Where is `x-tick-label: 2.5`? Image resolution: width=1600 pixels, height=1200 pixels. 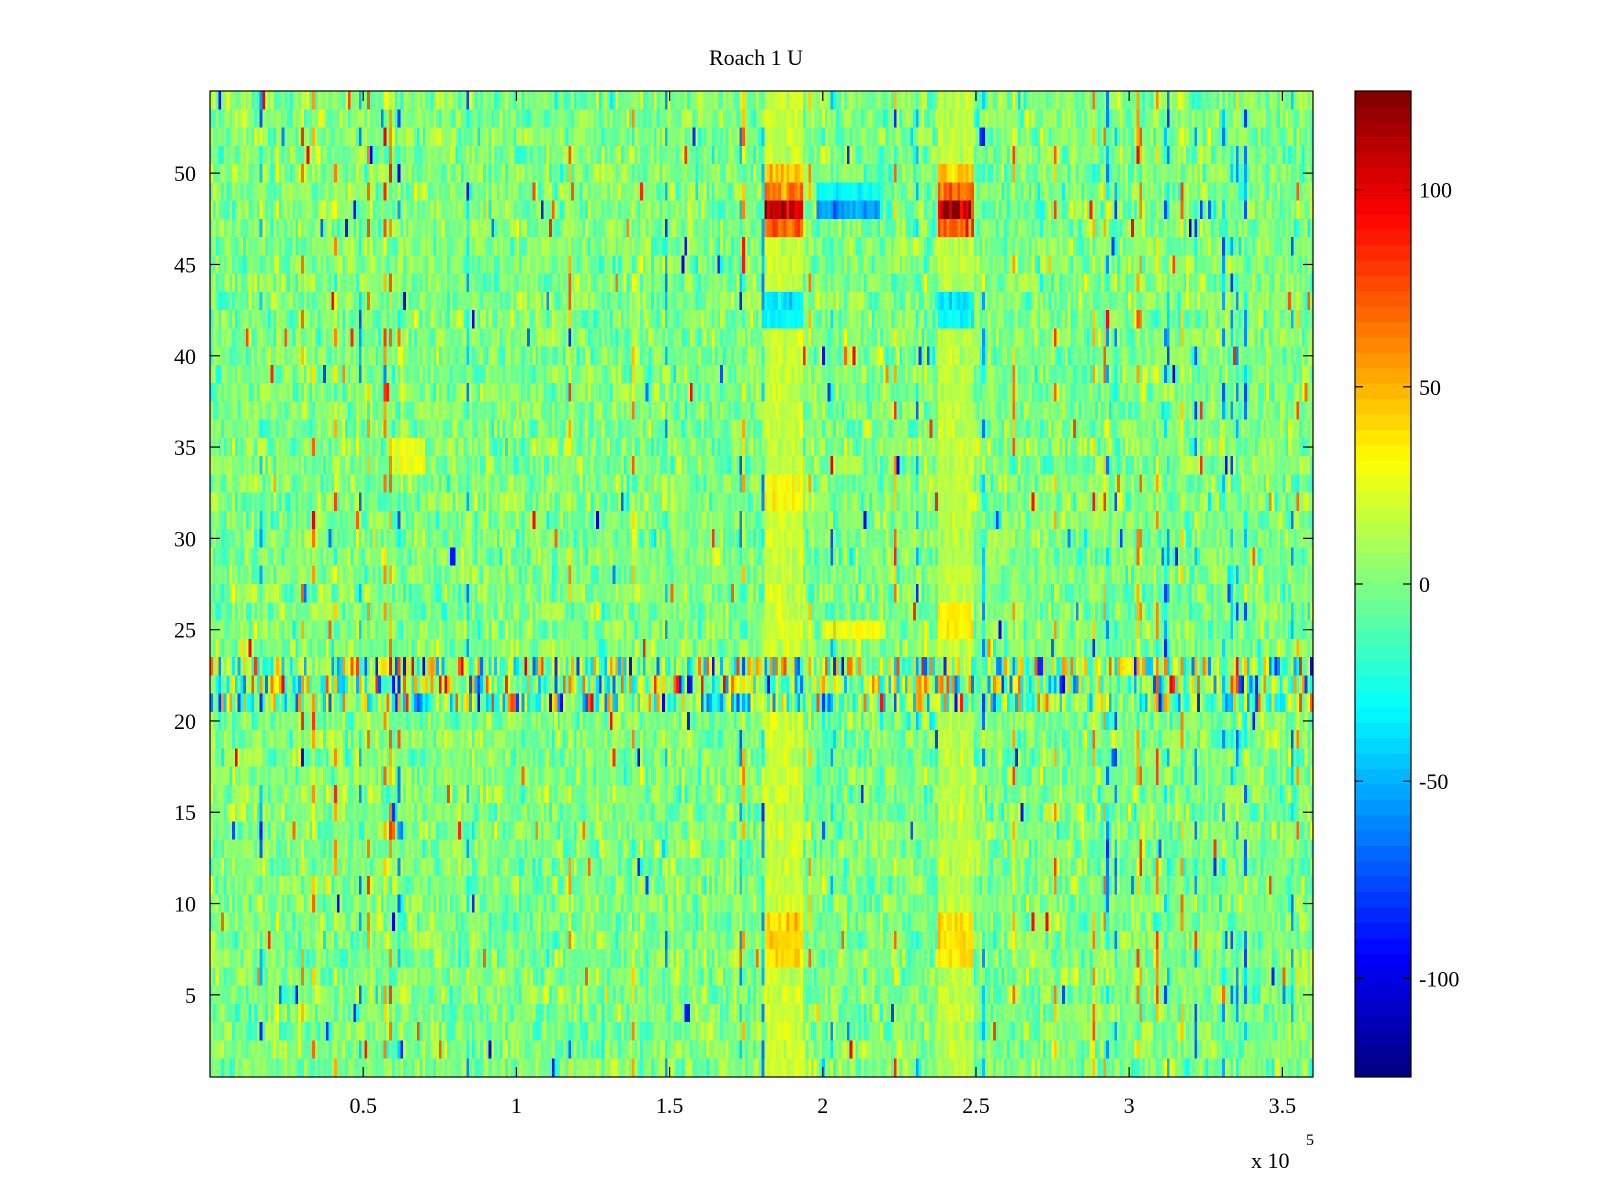
x-tick-label: 2.5 is located at coordinates (976, 1105).